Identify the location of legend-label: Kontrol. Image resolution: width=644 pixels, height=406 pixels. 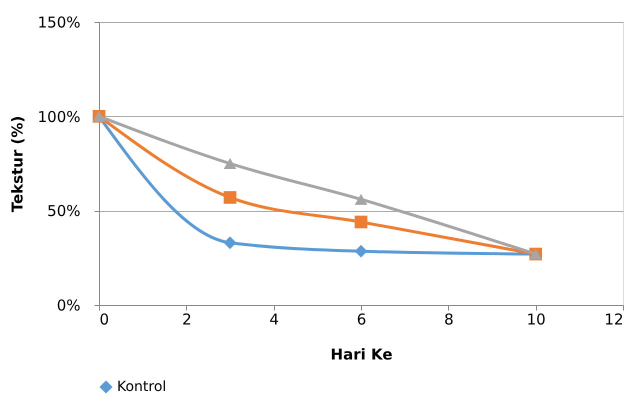
(141, 387).